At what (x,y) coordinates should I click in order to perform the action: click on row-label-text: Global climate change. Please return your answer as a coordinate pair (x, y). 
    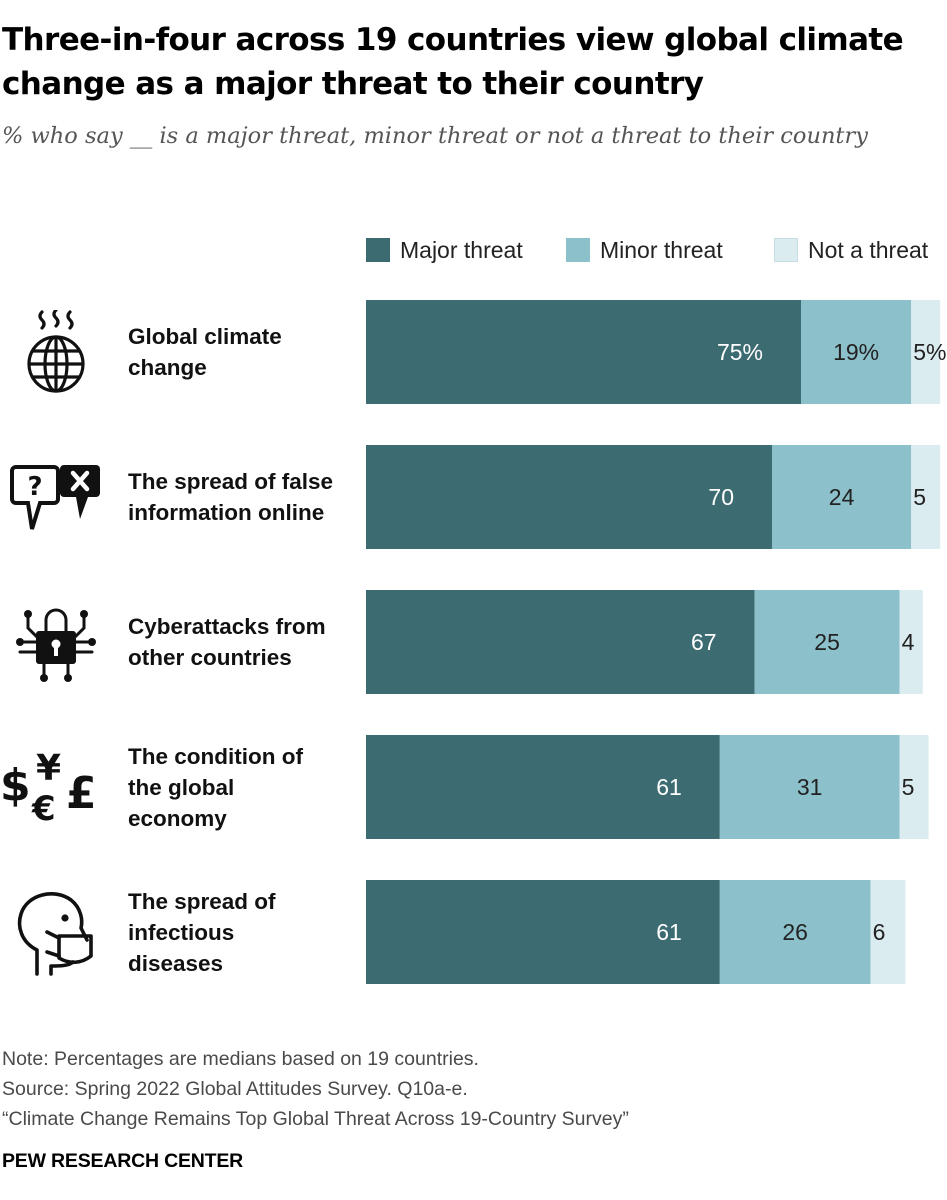
    Looking at the image, I should click on (205, 352).